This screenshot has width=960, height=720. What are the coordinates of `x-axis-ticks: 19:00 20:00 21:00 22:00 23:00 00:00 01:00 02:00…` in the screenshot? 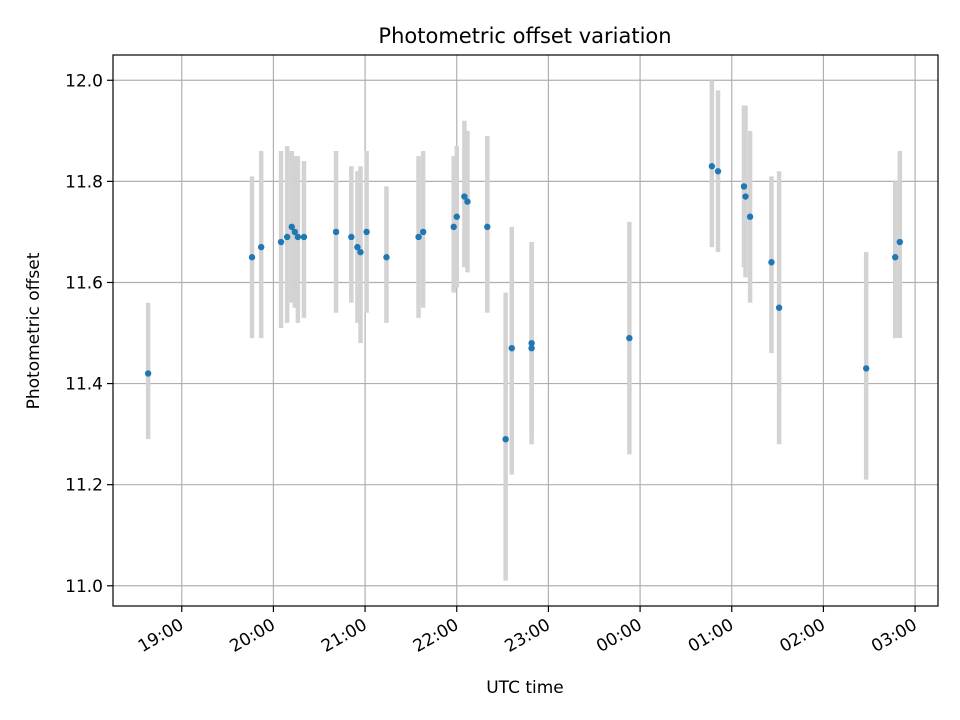 It's located at (528, 631).